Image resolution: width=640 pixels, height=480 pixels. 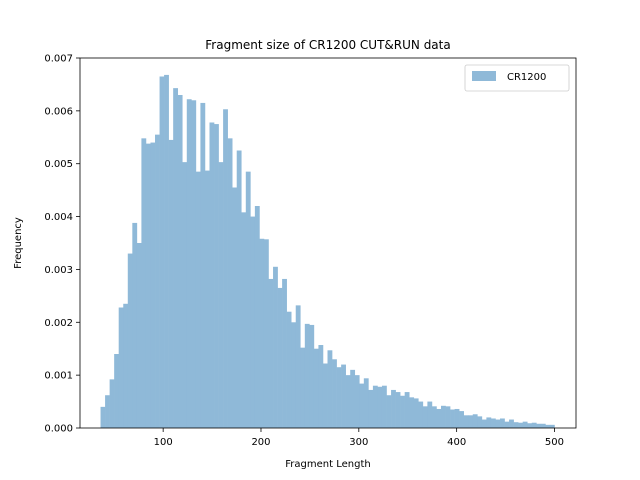 I want to click on x-tick-label: 400, so click(x=456, y=442).